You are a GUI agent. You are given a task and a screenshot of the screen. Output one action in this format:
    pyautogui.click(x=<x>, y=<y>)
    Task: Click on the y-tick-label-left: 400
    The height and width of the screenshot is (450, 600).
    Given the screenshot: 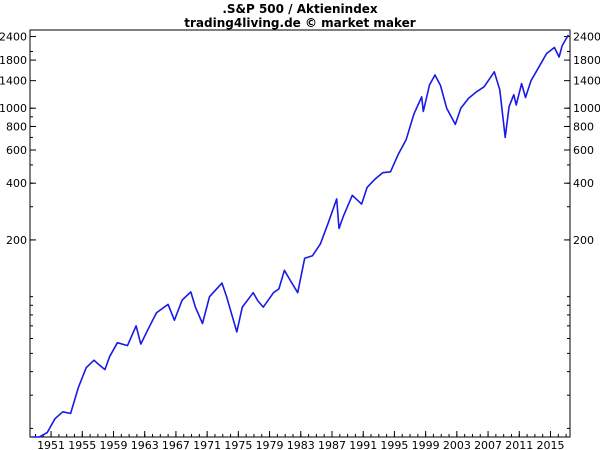 What is the action you would take?
    pyautogui.click(x=16, y=183)
    